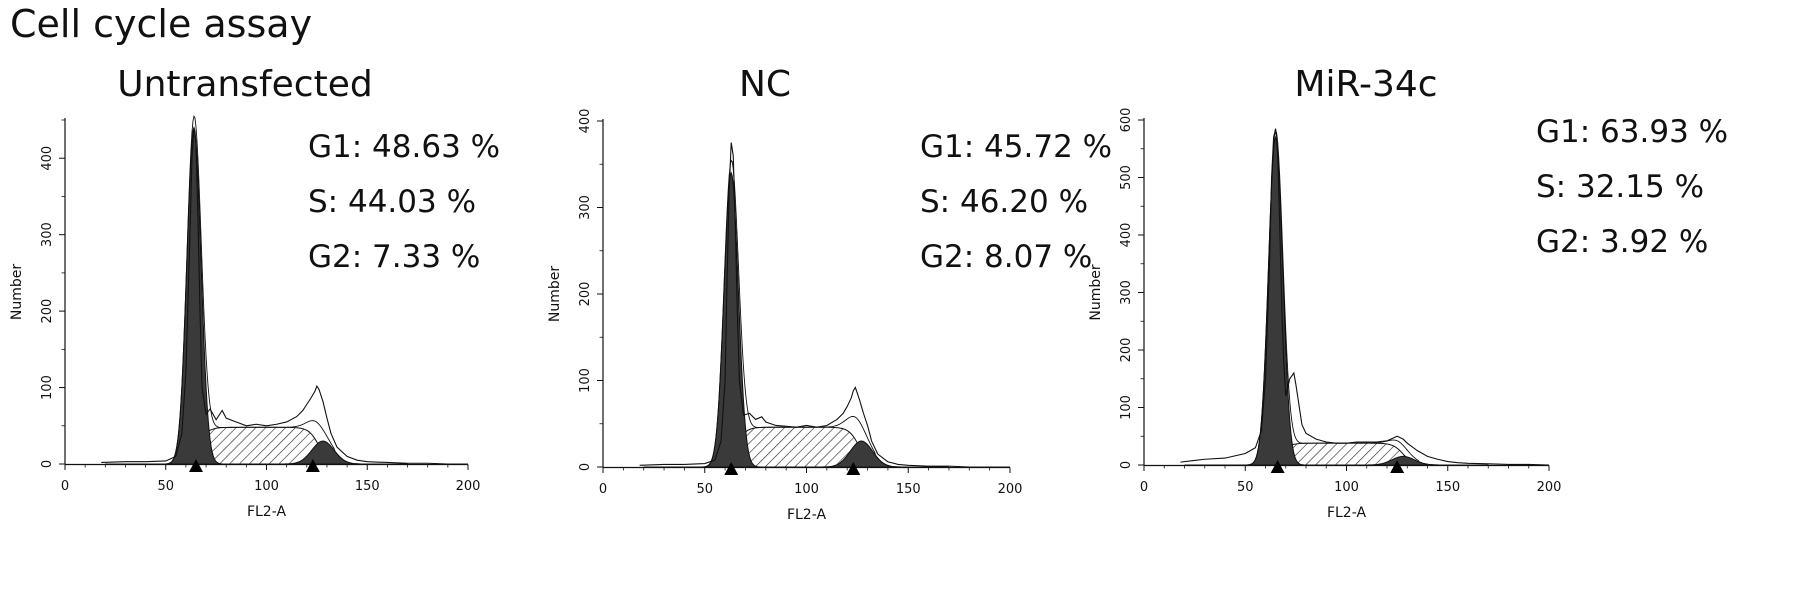  Describe the element at coordinates (1006, 257) in the screenshot. I see `g2-percentage: G2: 8.07 %` at that location.